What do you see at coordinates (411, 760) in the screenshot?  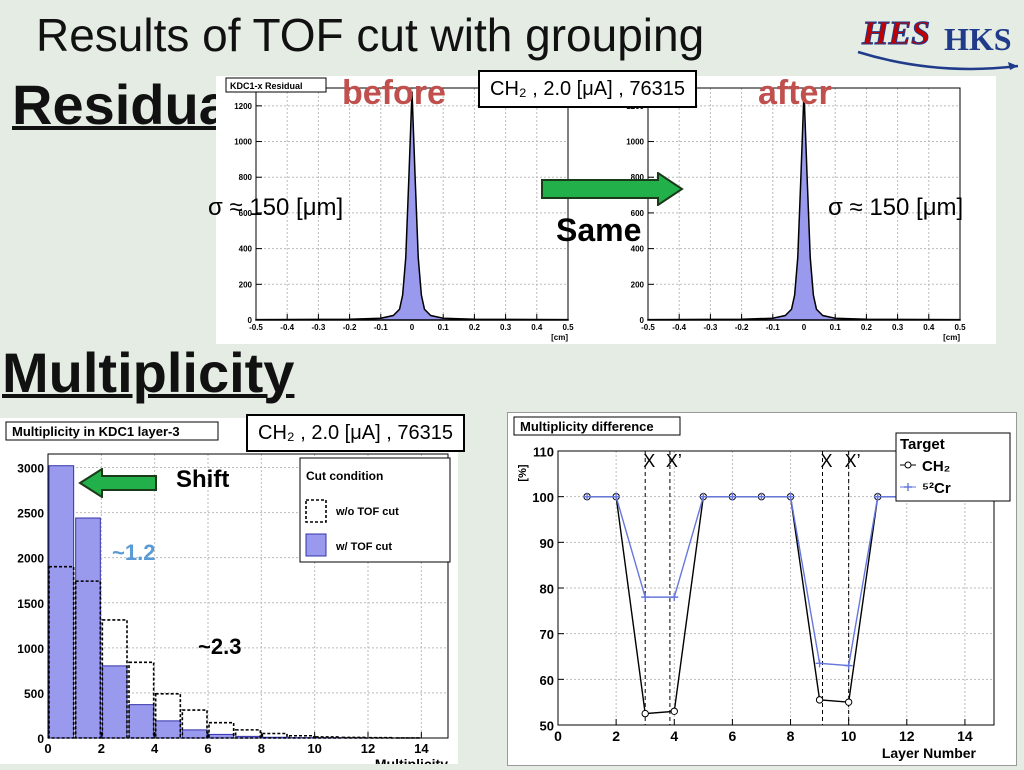 I see `x-axis-label: Multiplicity` at bounding box center [411, 760].